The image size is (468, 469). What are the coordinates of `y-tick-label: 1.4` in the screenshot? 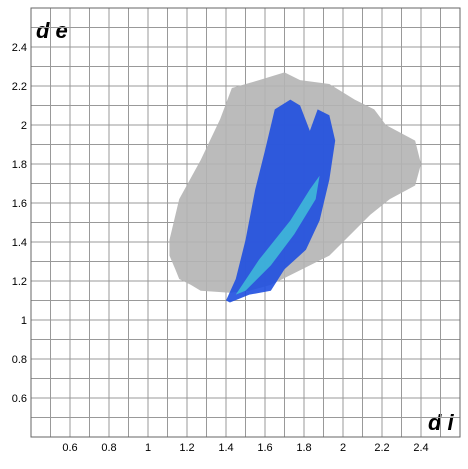 It's located at (19, 243).